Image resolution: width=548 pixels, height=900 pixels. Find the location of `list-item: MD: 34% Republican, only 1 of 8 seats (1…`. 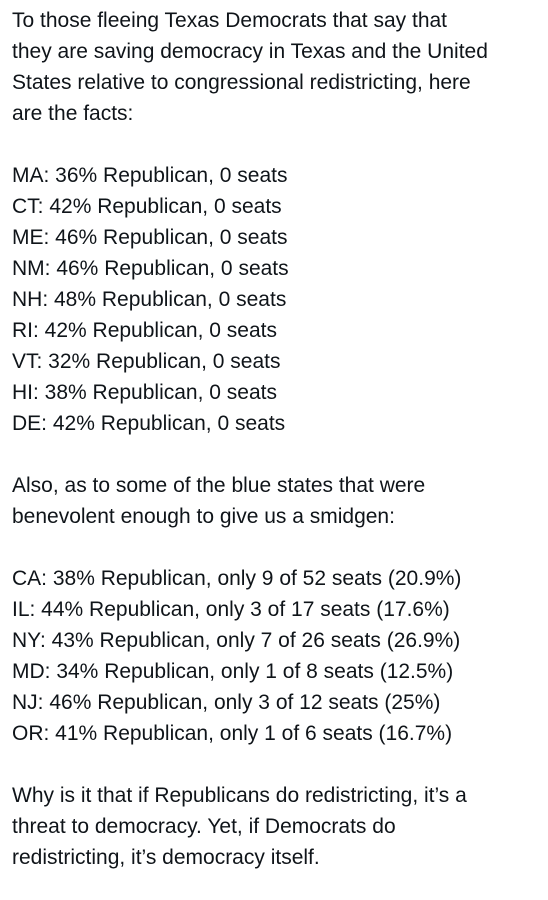

list-item: MD: 34% Republican, only 1 of 8 seats (1… is located at coordinates (233, 671).